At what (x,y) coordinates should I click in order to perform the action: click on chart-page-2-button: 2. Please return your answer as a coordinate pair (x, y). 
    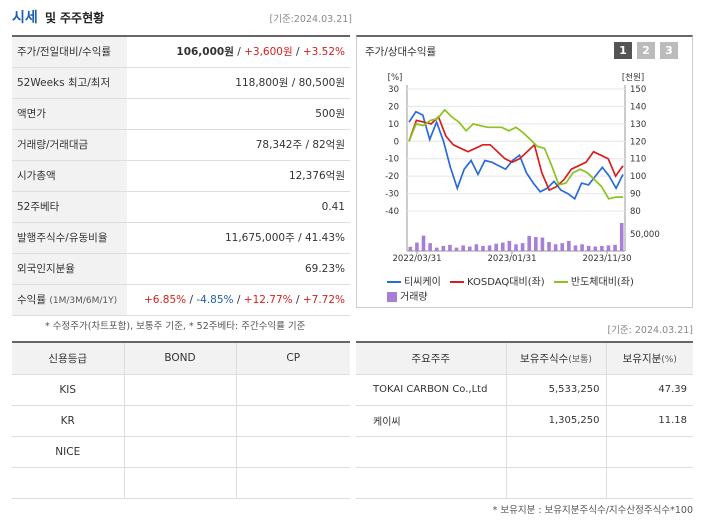
    Looking at the image, I should click on (646, 50).